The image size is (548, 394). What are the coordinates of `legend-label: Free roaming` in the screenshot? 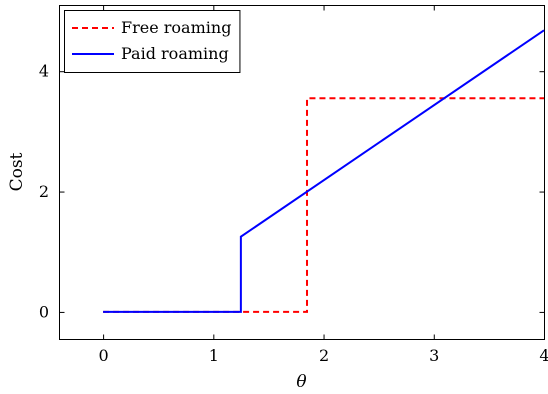 It's located at (176, 27).